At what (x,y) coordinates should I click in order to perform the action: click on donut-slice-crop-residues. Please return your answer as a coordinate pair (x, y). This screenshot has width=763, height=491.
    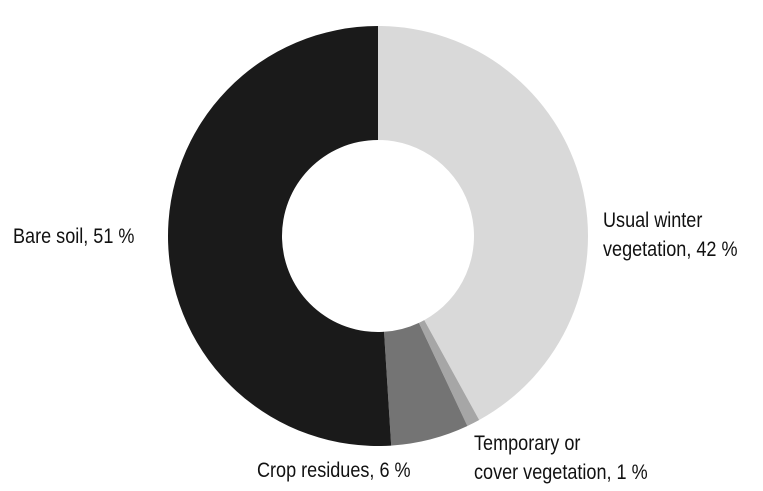
    Looking at the image, I should click on (426, 384).